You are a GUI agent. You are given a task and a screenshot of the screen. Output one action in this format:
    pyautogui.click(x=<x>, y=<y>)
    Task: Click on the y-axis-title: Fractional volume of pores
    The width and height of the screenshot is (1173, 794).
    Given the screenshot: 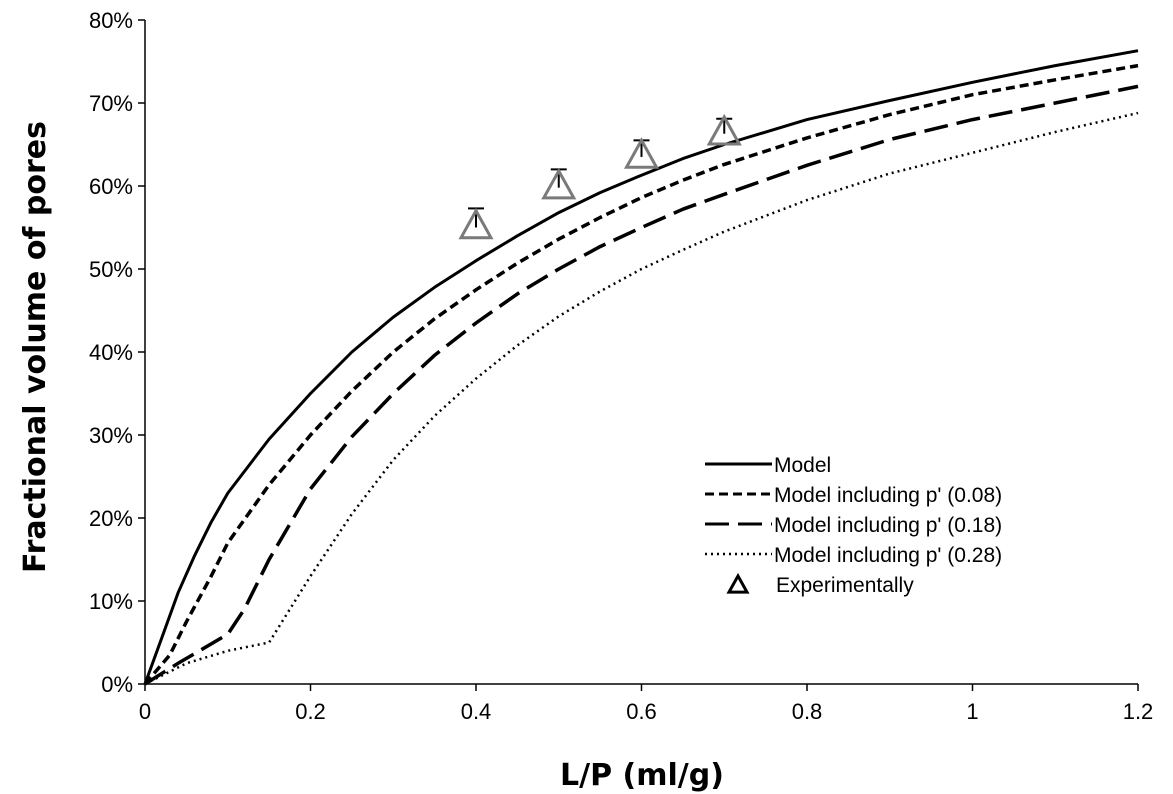 What is the action you would take?
    pyautogui.click(x=35, y=347)
    